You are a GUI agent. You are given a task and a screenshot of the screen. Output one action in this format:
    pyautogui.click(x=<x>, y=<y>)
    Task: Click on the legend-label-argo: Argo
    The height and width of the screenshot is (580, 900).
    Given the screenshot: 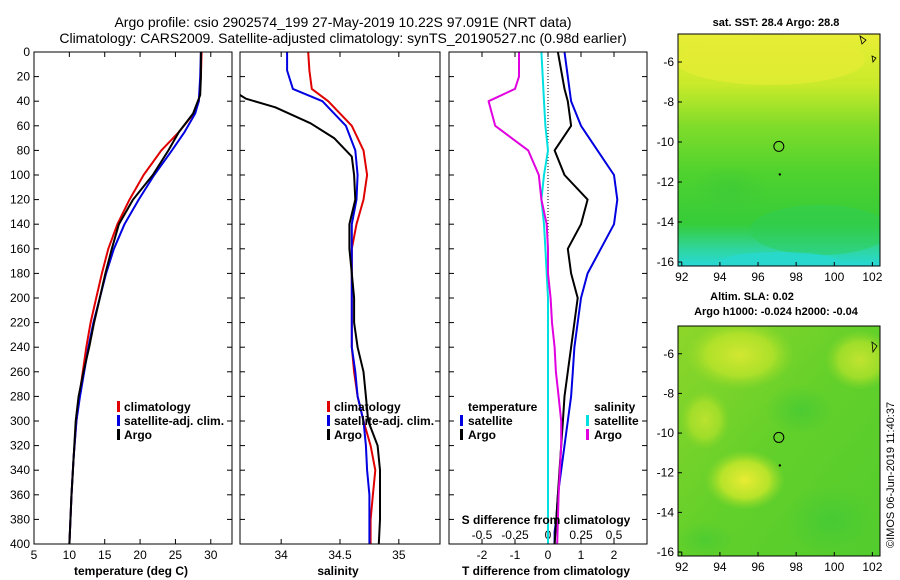 What is the action you would take?
    pyautogui.click(x=348, y=435)
    